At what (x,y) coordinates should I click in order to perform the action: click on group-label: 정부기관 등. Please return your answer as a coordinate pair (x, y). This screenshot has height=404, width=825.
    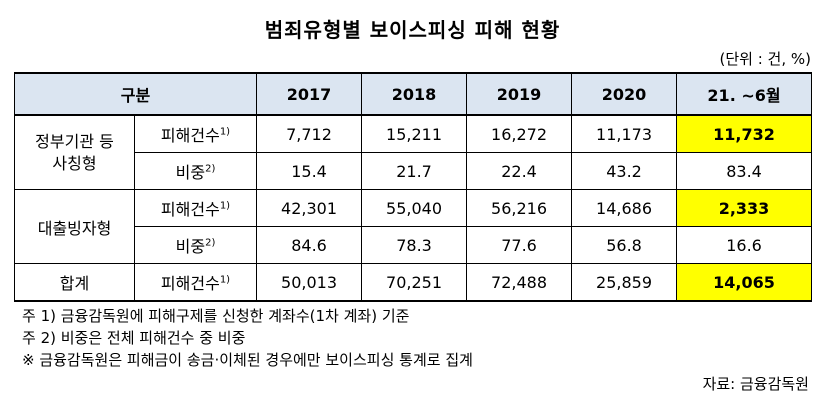
    Looking at the image, I should click on (74, 141).